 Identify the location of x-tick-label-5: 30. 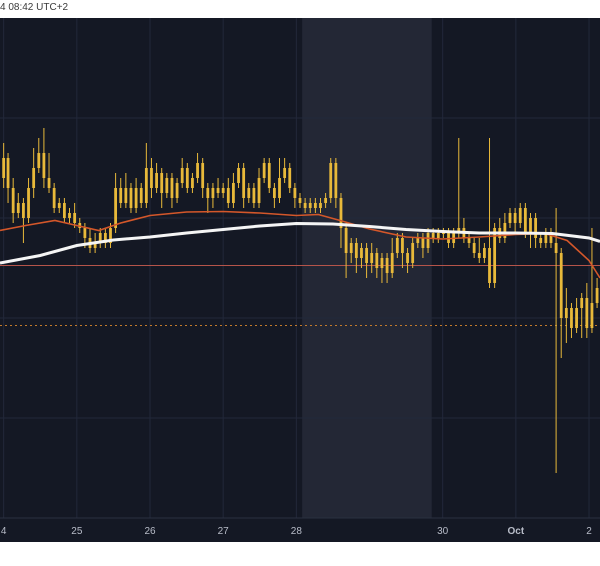
(443, 531).